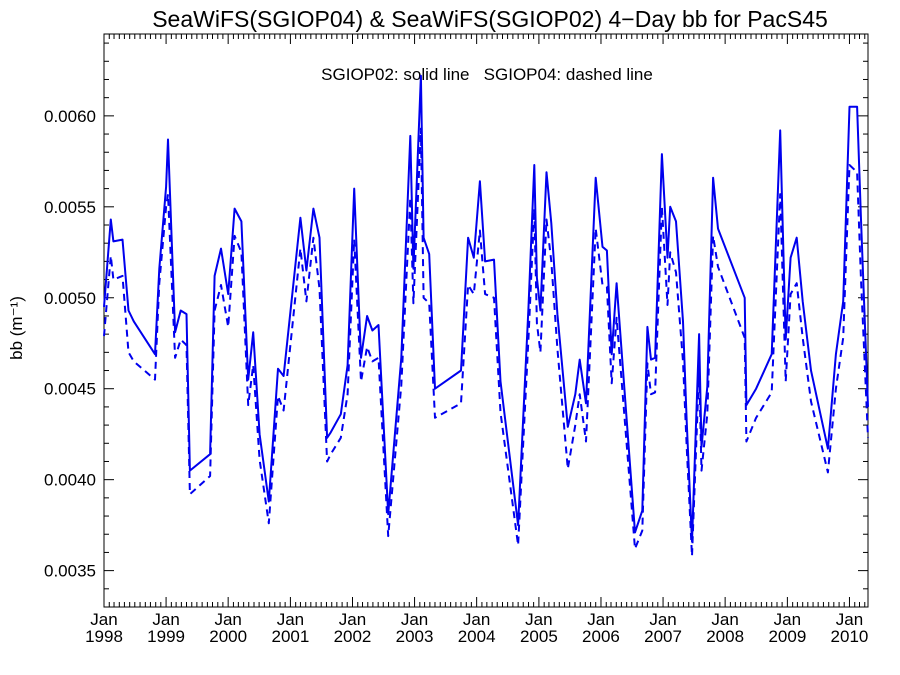  What do you see at coordinates (70, 116) in the screenshot?
I see `y-tick-label: 0.0060` at bounding box center [70, 116].